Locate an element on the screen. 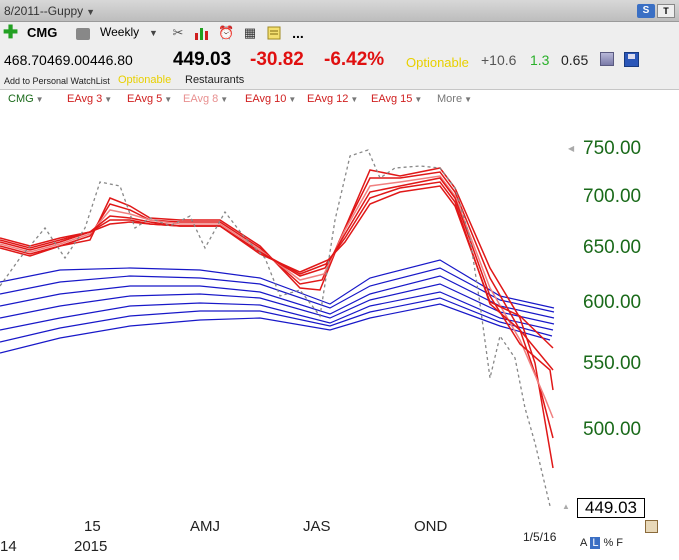  optionable-badge: Optionable is located at coordinates (437, 62).